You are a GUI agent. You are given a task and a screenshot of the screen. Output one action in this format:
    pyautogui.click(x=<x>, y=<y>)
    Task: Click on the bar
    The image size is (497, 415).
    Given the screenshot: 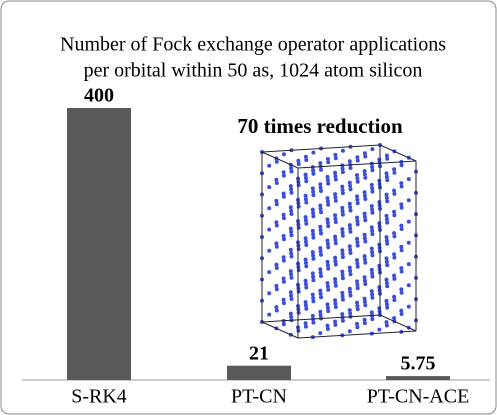 What is the action you would take?
    pyautogui.click(x=99, y=244)
    